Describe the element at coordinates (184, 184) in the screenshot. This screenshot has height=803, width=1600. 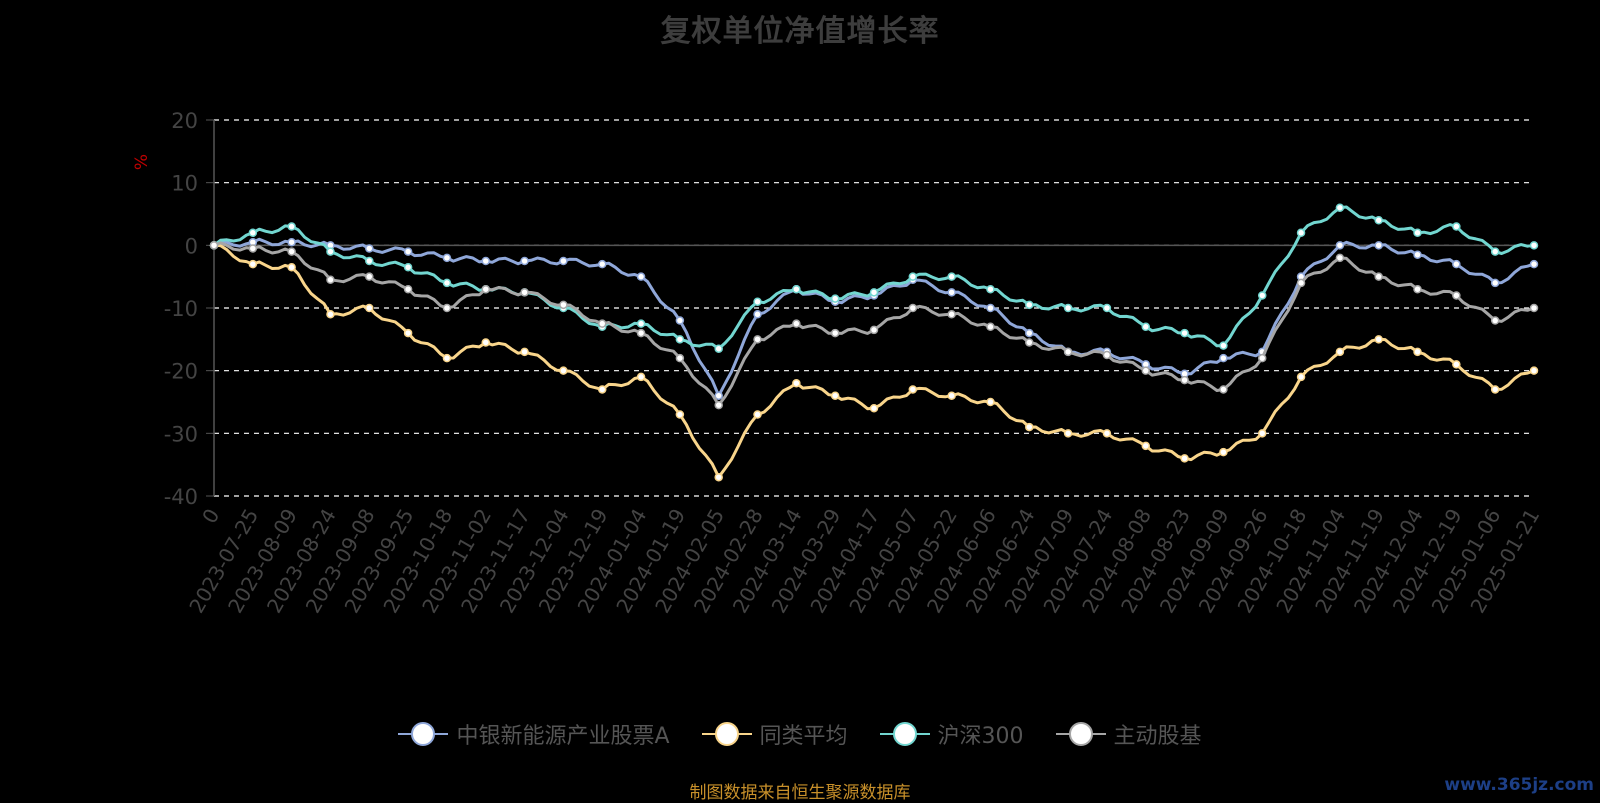
I see `y-tick-label: 10` at that location.